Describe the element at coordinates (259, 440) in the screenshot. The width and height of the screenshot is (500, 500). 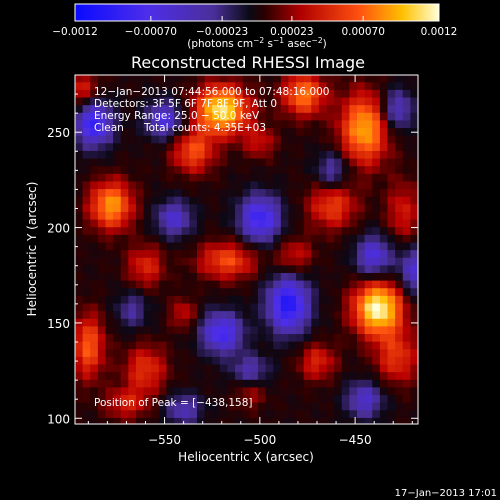
I see `x-tick-label: −500` at that location.